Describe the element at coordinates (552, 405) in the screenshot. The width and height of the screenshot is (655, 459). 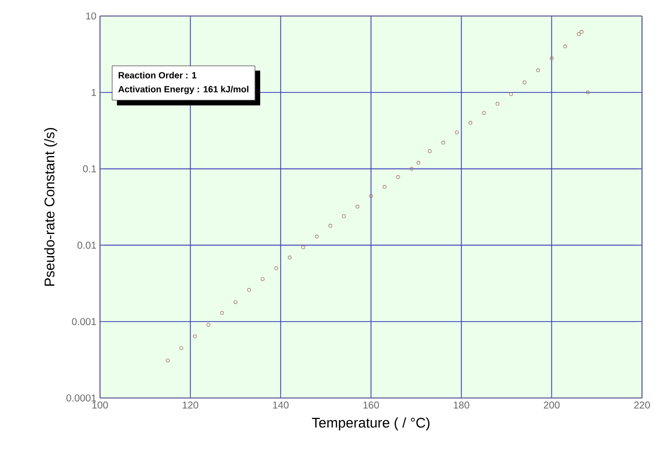
I see `x-tick-label: 200` at that location.